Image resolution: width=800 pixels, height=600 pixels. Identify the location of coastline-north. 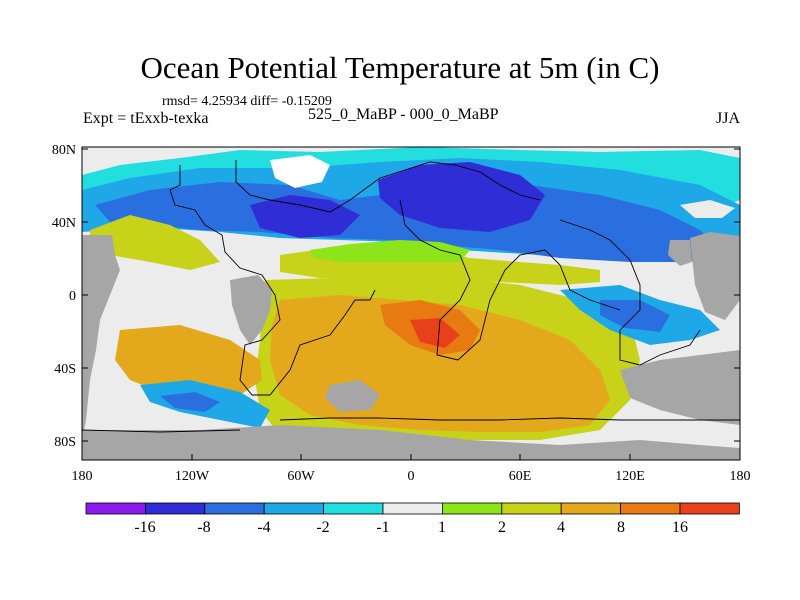
(388, 186).